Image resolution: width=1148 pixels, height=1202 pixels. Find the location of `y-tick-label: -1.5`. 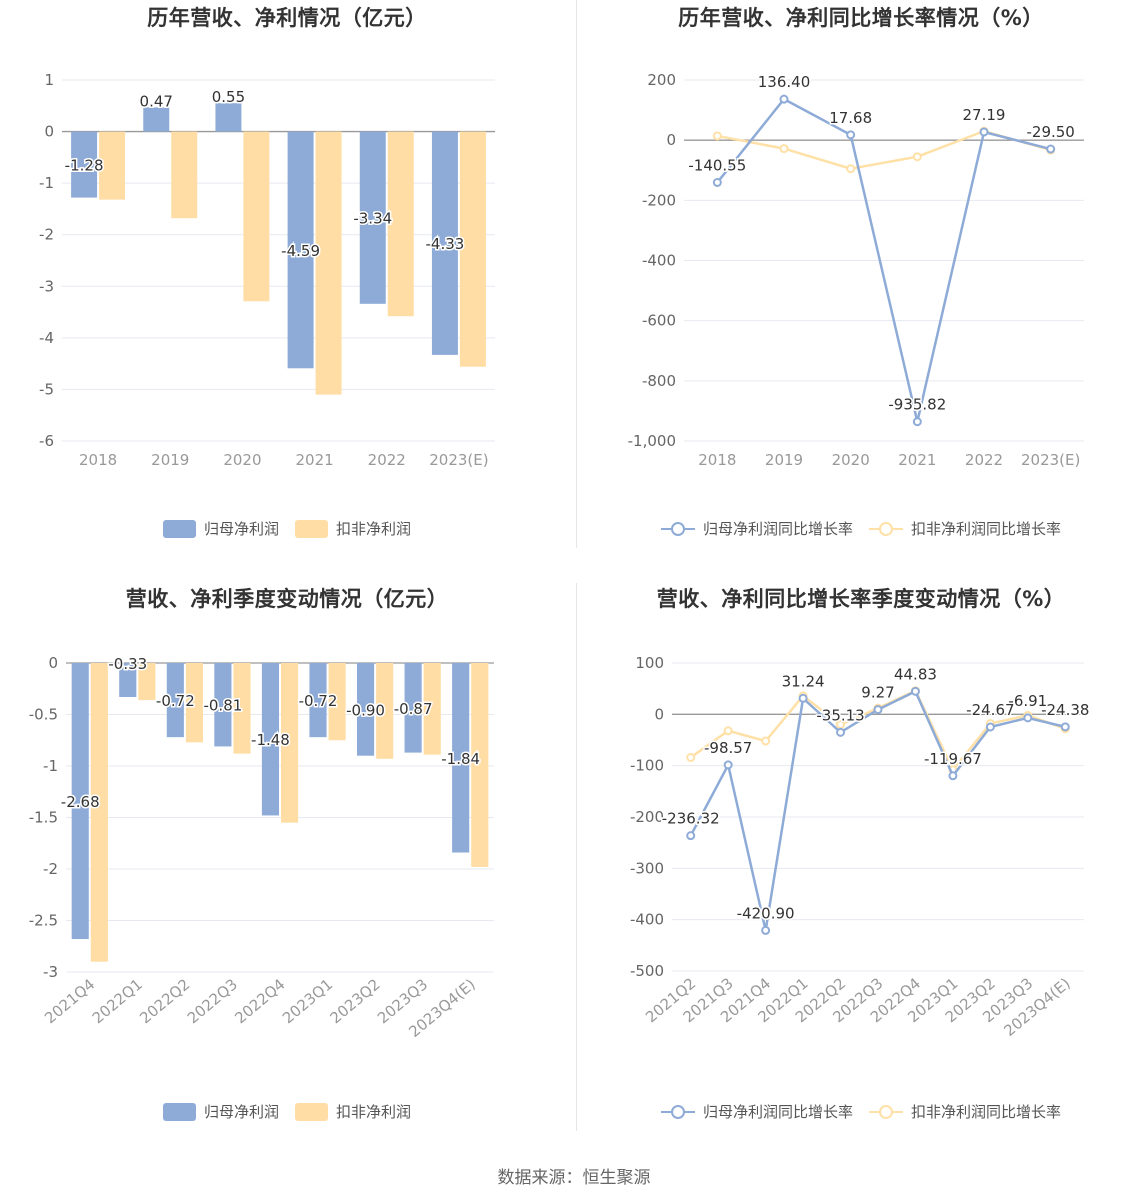

y-tick-label: -1.5 is located at coordinates (43, 818).